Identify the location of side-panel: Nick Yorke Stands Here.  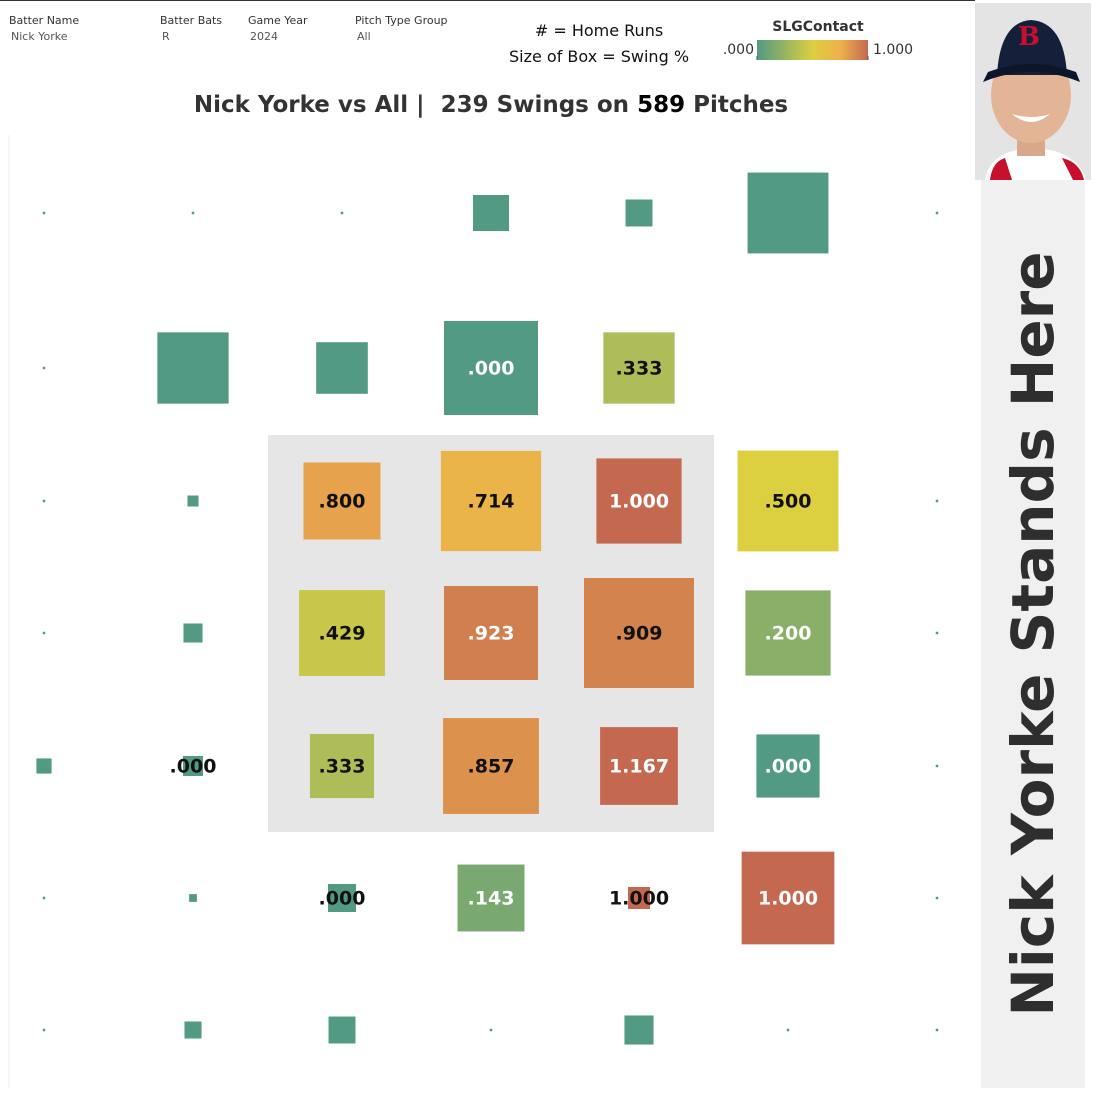
(1033, 634).